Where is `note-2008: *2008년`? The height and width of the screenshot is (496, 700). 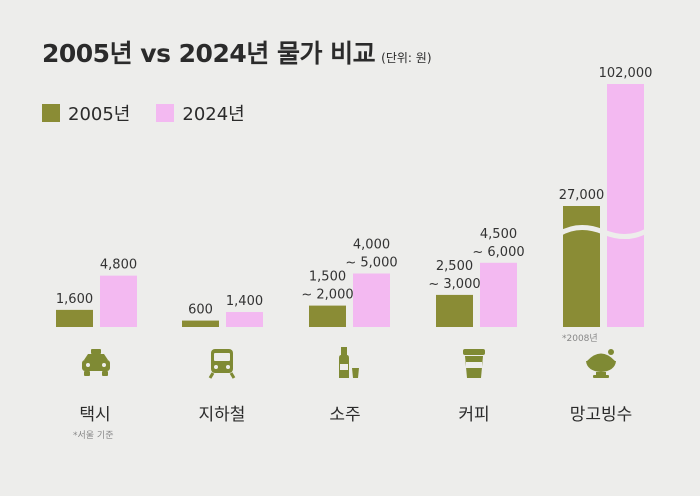
note-2008: *2008년 is located at coordinates (580, 339).